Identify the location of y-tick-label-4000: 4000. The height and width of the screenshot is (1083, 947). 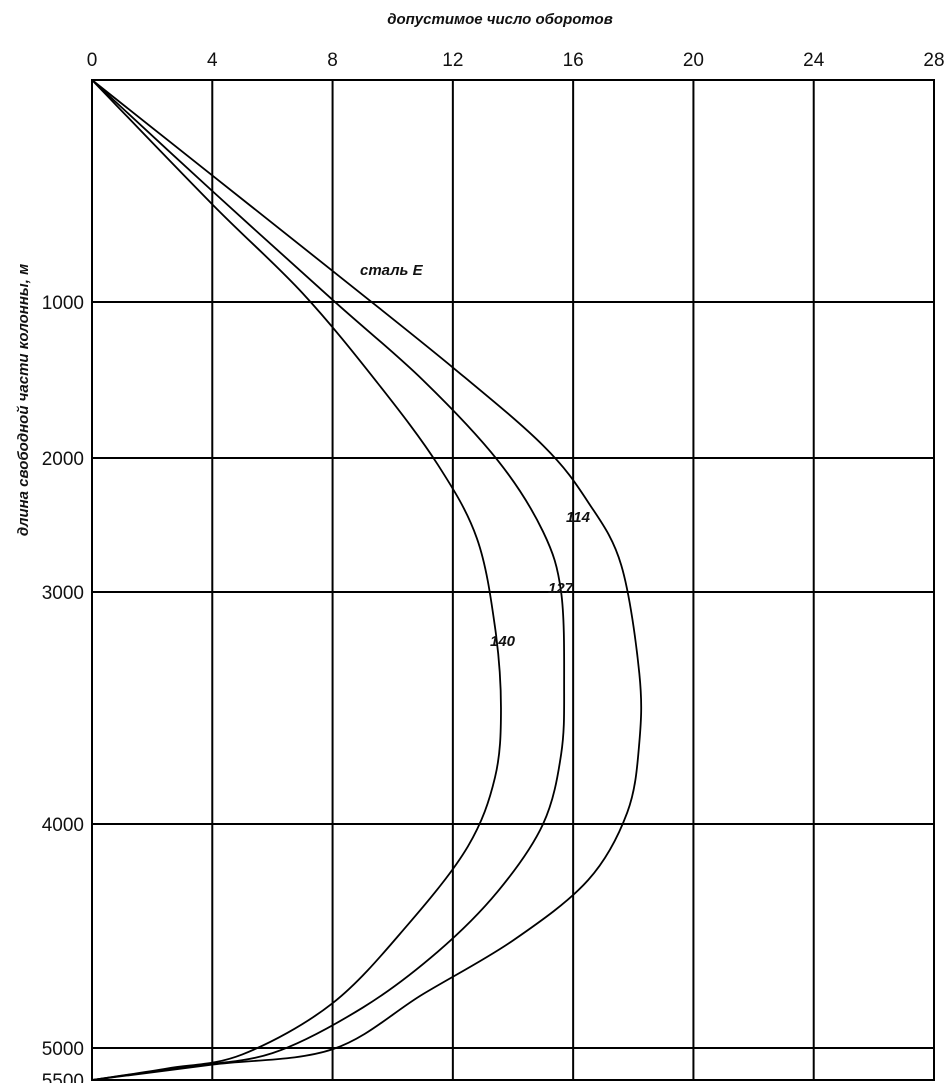
(63, 825).